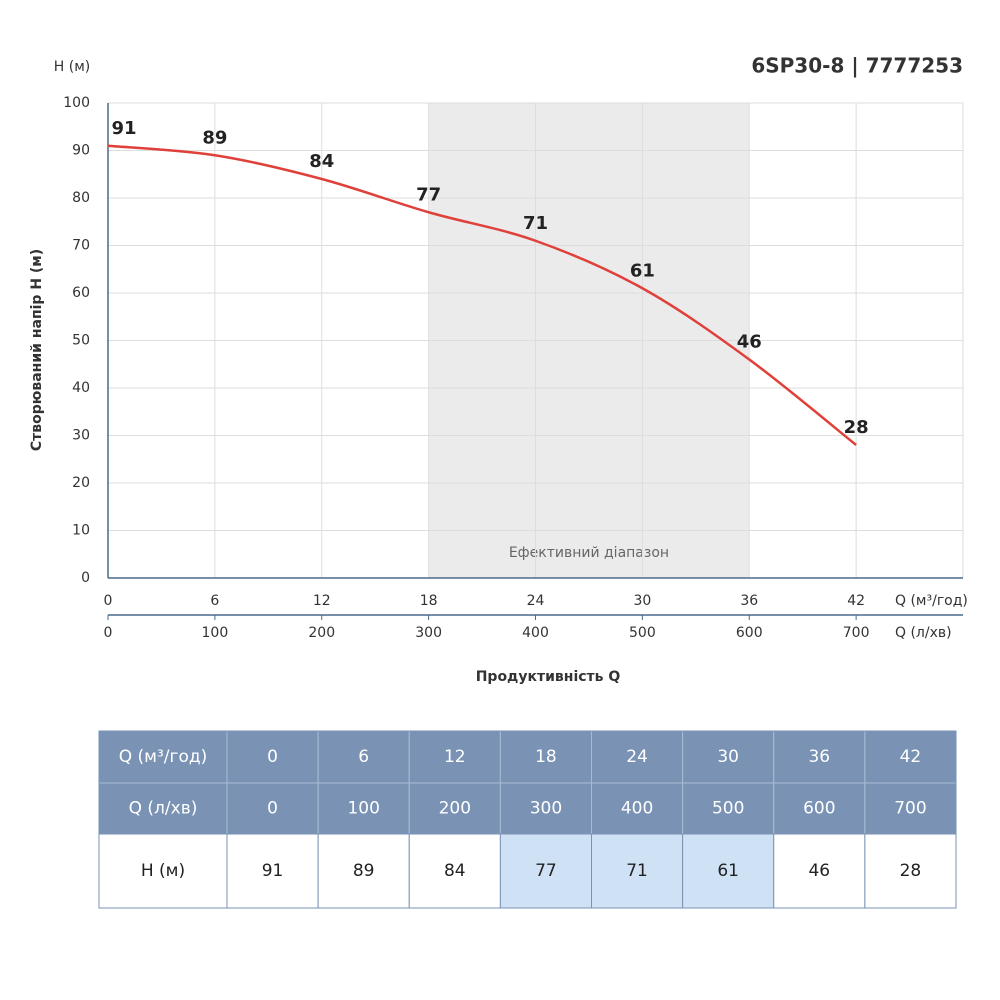 The width and height of the screenshot is (1000, 1000). Describe the element at coordinates (546, 809) in the screenshot. I see `table-cell-text: 300` at that location.